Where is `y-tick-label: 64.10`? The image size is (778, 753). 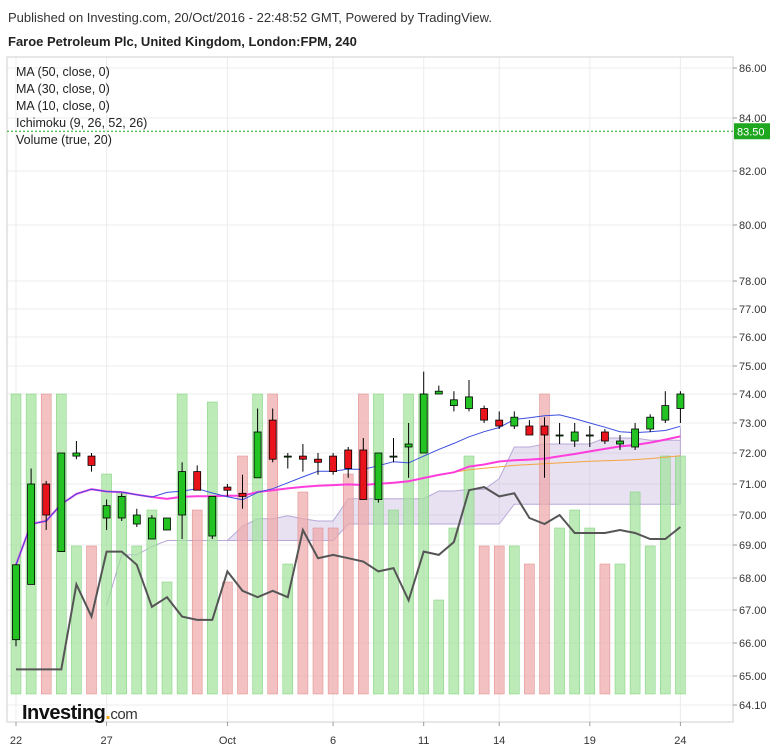 y-tick-label: 64.10 is located at coordinates (753, 706).